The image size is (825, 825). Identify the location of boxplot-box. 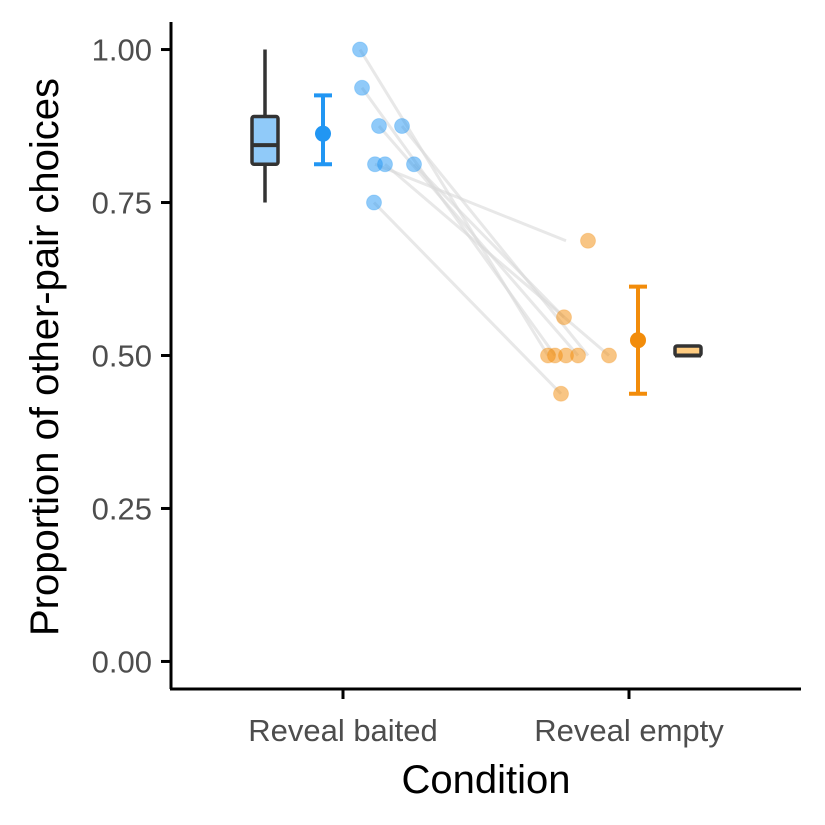
(265, 140).